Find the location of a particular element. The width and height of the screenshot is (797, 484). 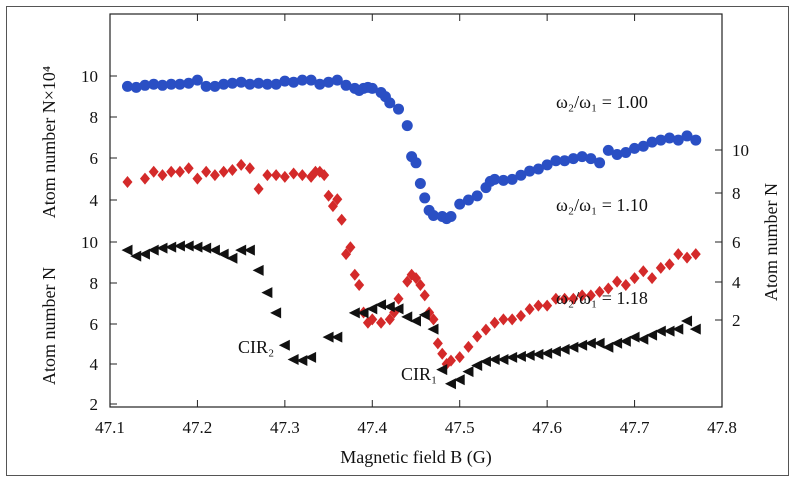

right-tick-label: 6 is located at coordinates (736, 242).